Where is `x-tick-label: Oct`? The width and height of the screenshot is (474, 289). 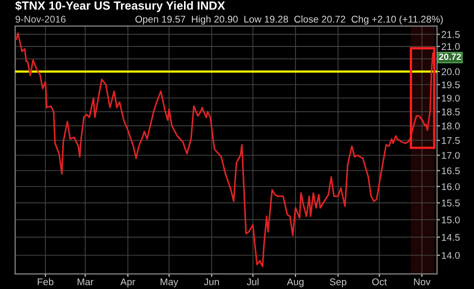 x-tick-label: Oct is located at coordinates (379, 282).